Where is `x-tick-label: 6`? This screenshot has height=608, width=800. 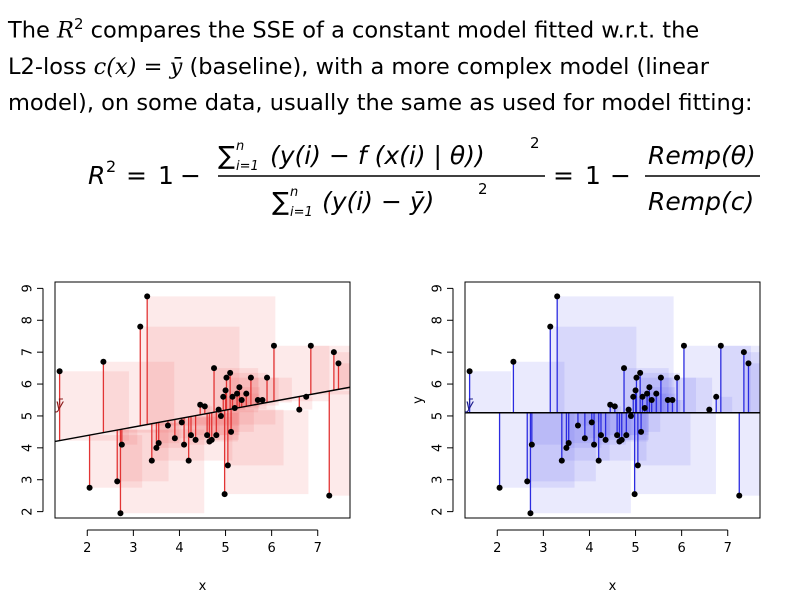 x-tick-label: 6 is located at coordinates (682, 548).